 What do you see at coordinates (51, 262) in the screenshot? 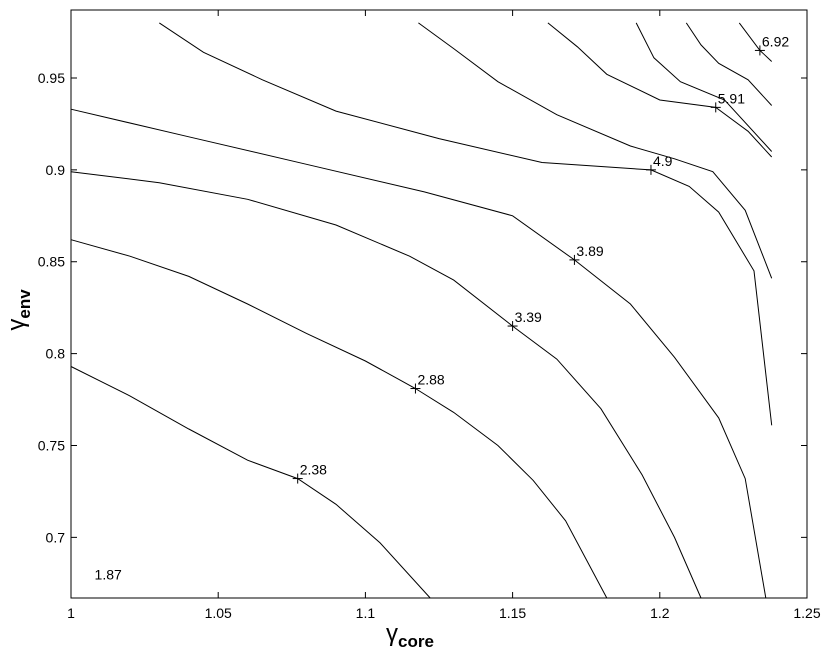
I see `y-tick-label: 0.85` at bounding box center [51, 262].